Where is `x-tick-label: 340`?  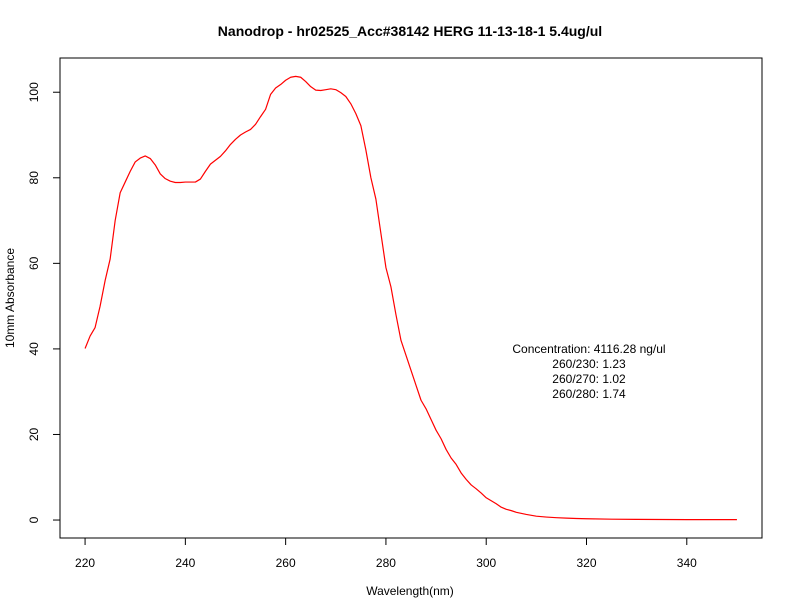 x-tick-label: 340 is located at coordinates (687, 563).